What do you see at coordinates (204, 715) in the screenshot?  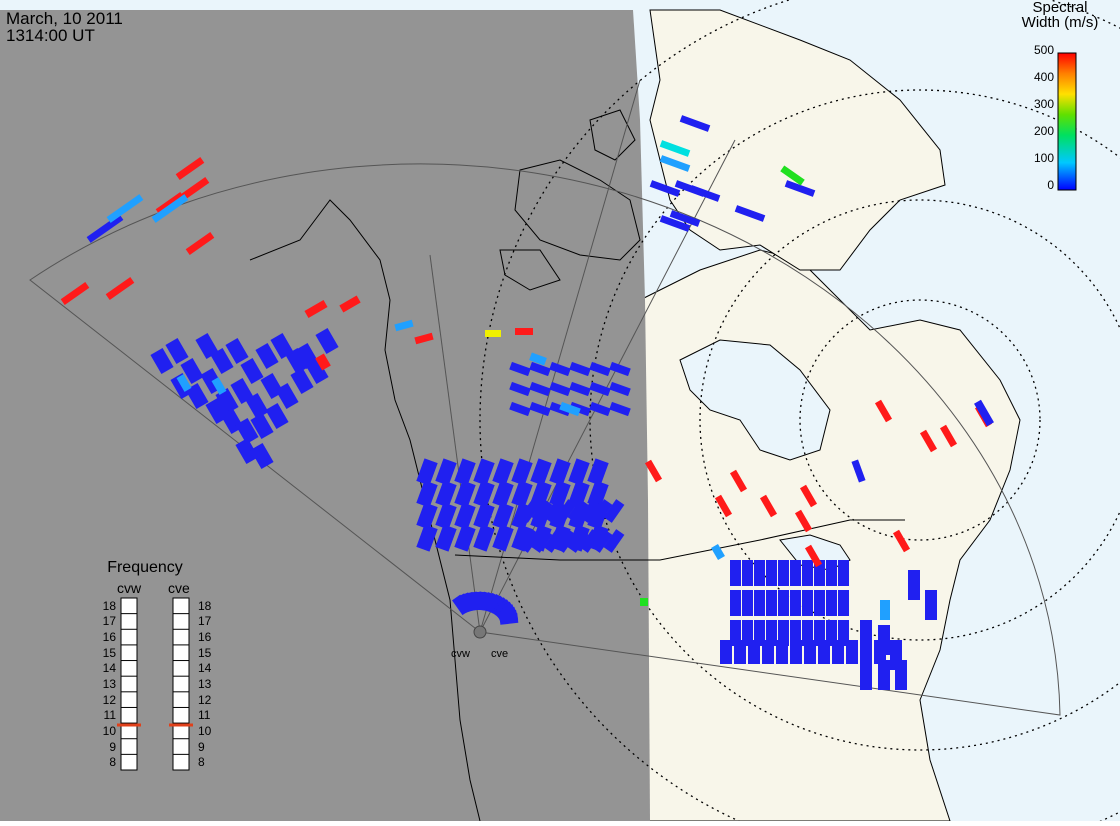 I see `frequency-tick-cve: 11` at bounding box center [204, 715].